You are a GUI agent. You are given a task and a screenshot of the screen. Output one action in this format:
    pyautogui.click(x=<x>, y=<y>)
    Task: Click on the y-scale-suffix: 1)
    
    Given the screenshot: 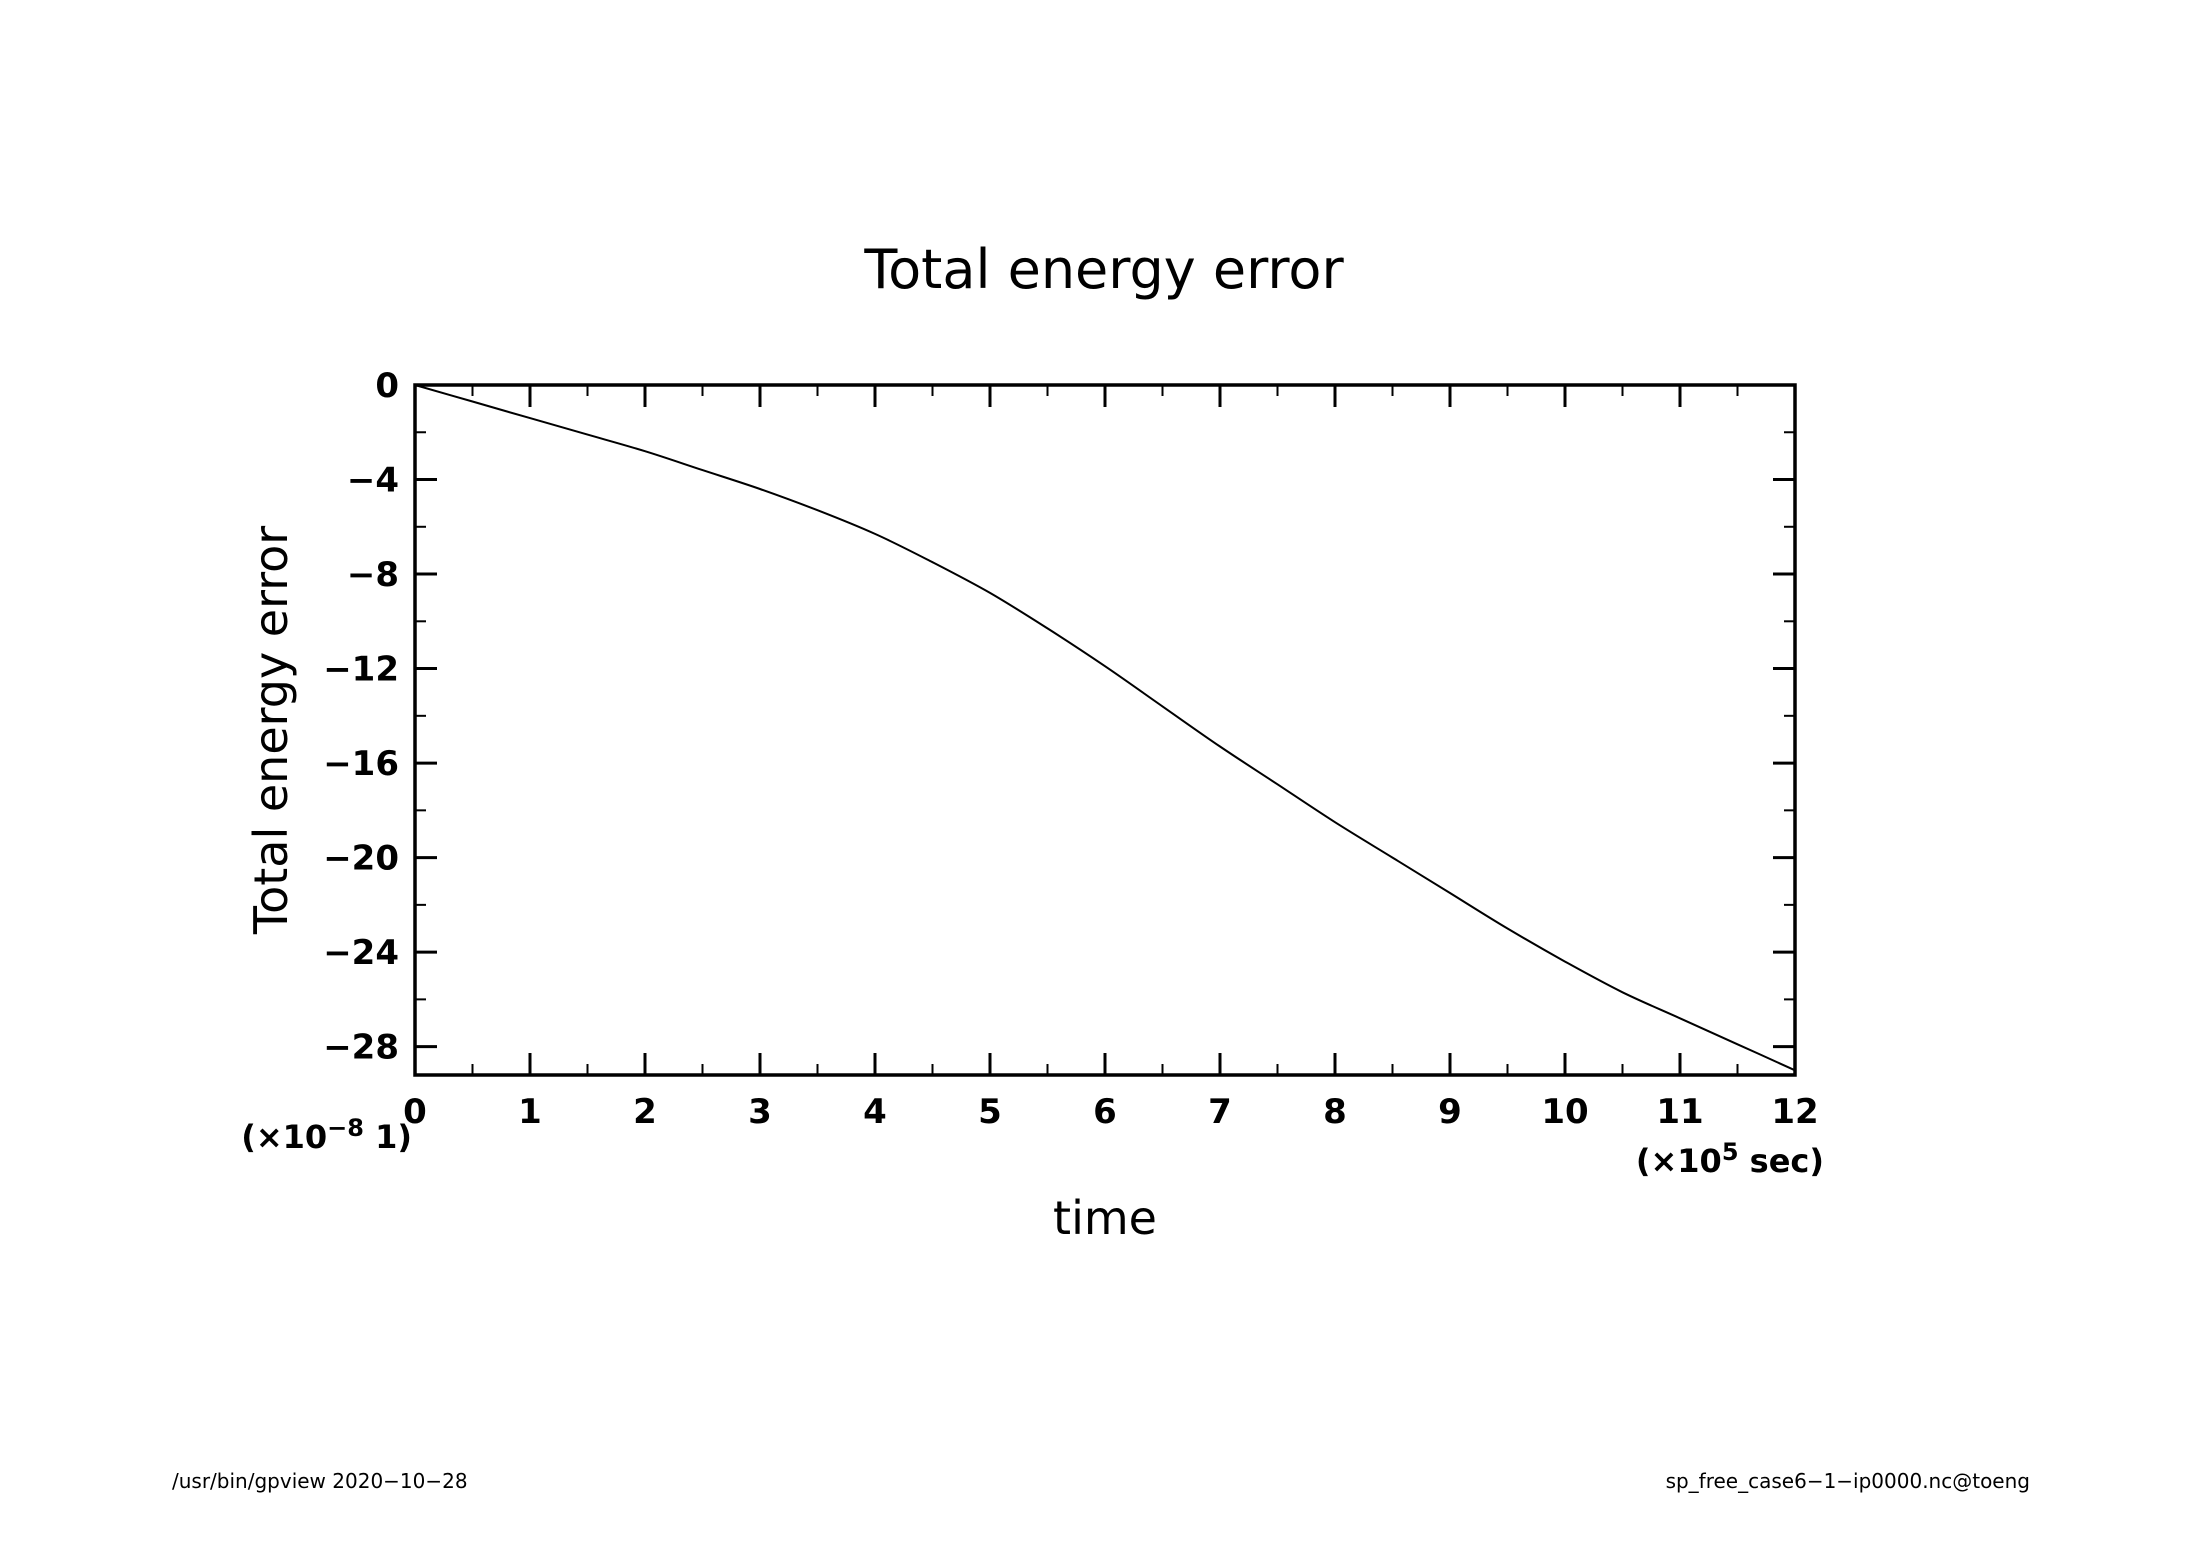 What is the action you would take?
    pyautogui.click(x=388, y=1137)
    